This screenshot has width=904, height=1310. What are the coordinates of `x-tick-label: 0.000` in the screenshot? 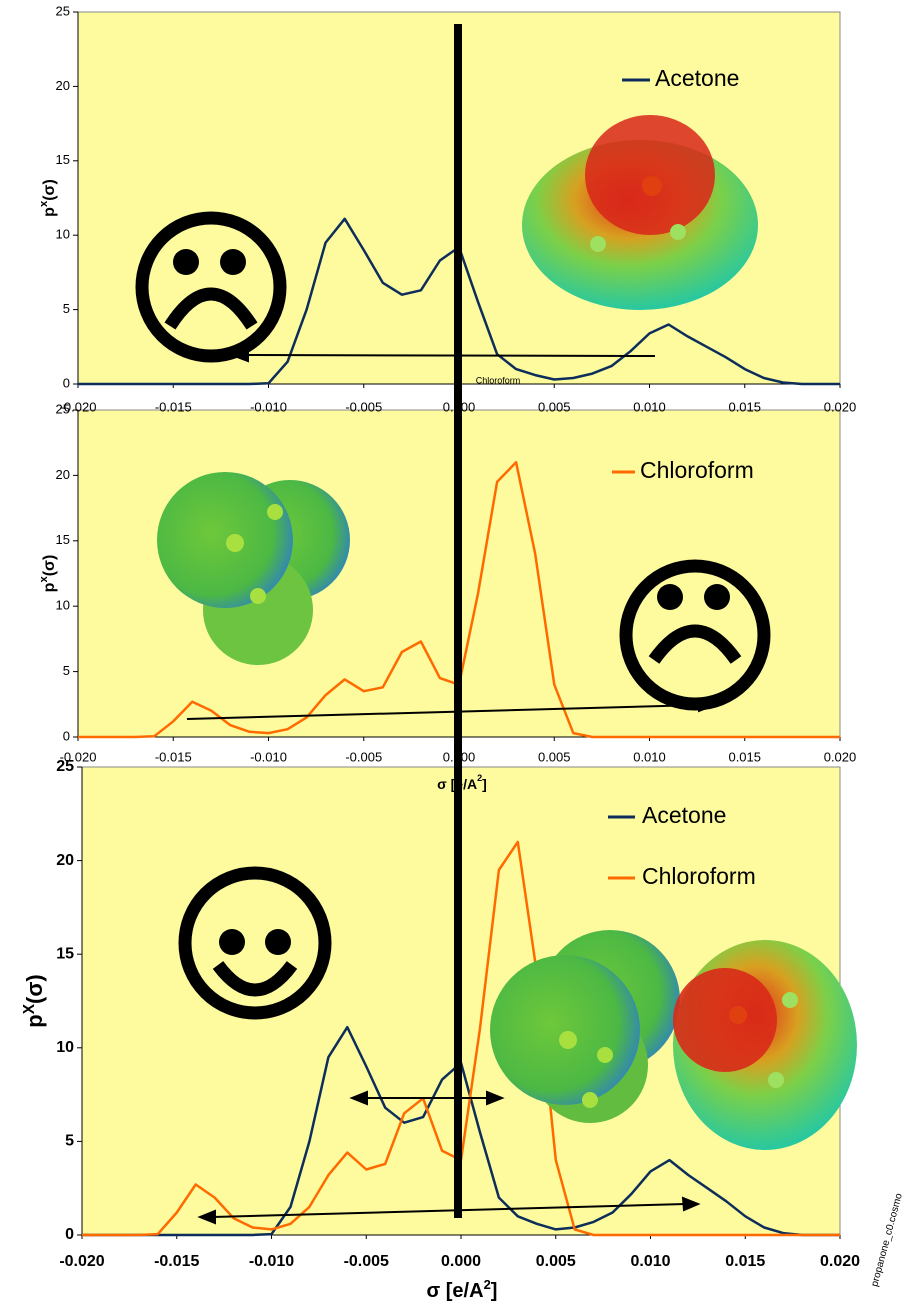 It's located at (461, 1261).